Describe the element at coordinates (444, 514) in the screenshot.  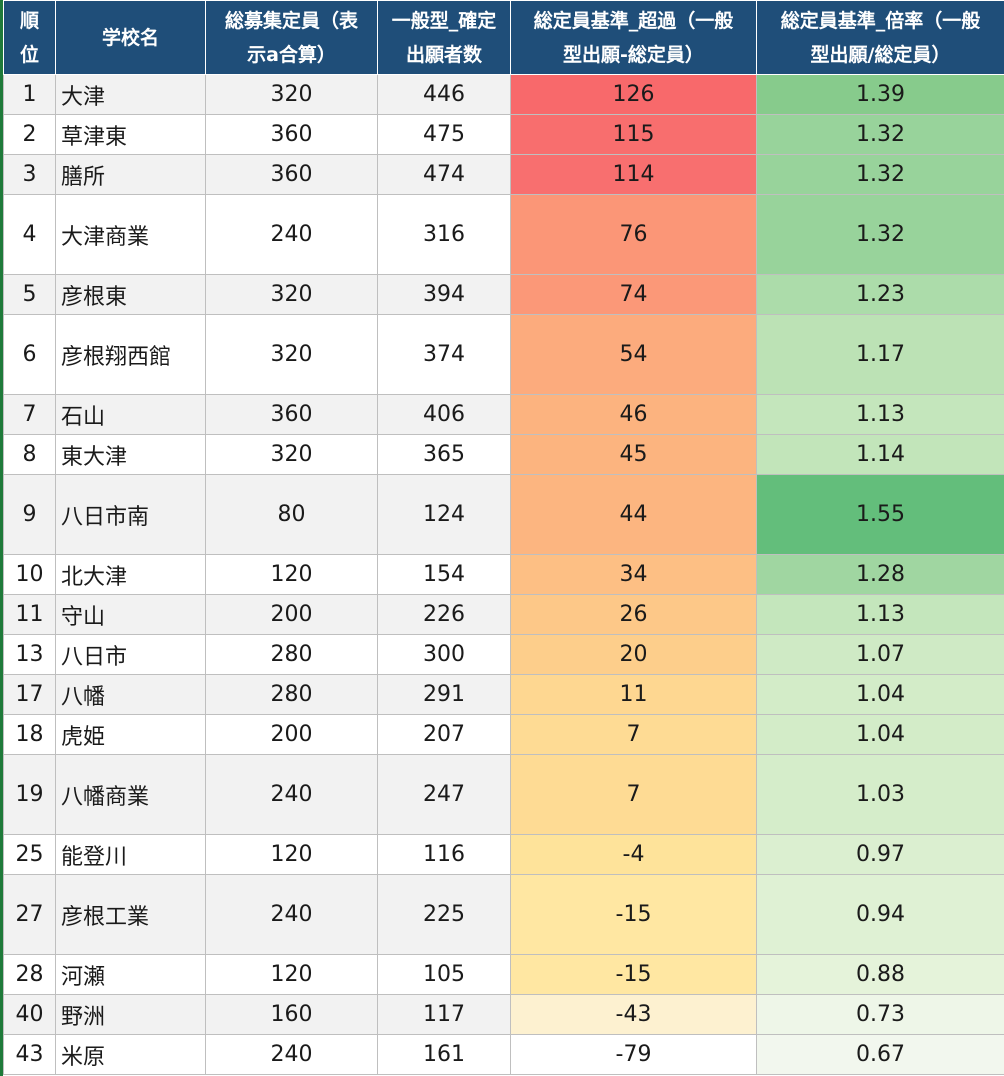
I see `cell-applicants: 124` at that location.